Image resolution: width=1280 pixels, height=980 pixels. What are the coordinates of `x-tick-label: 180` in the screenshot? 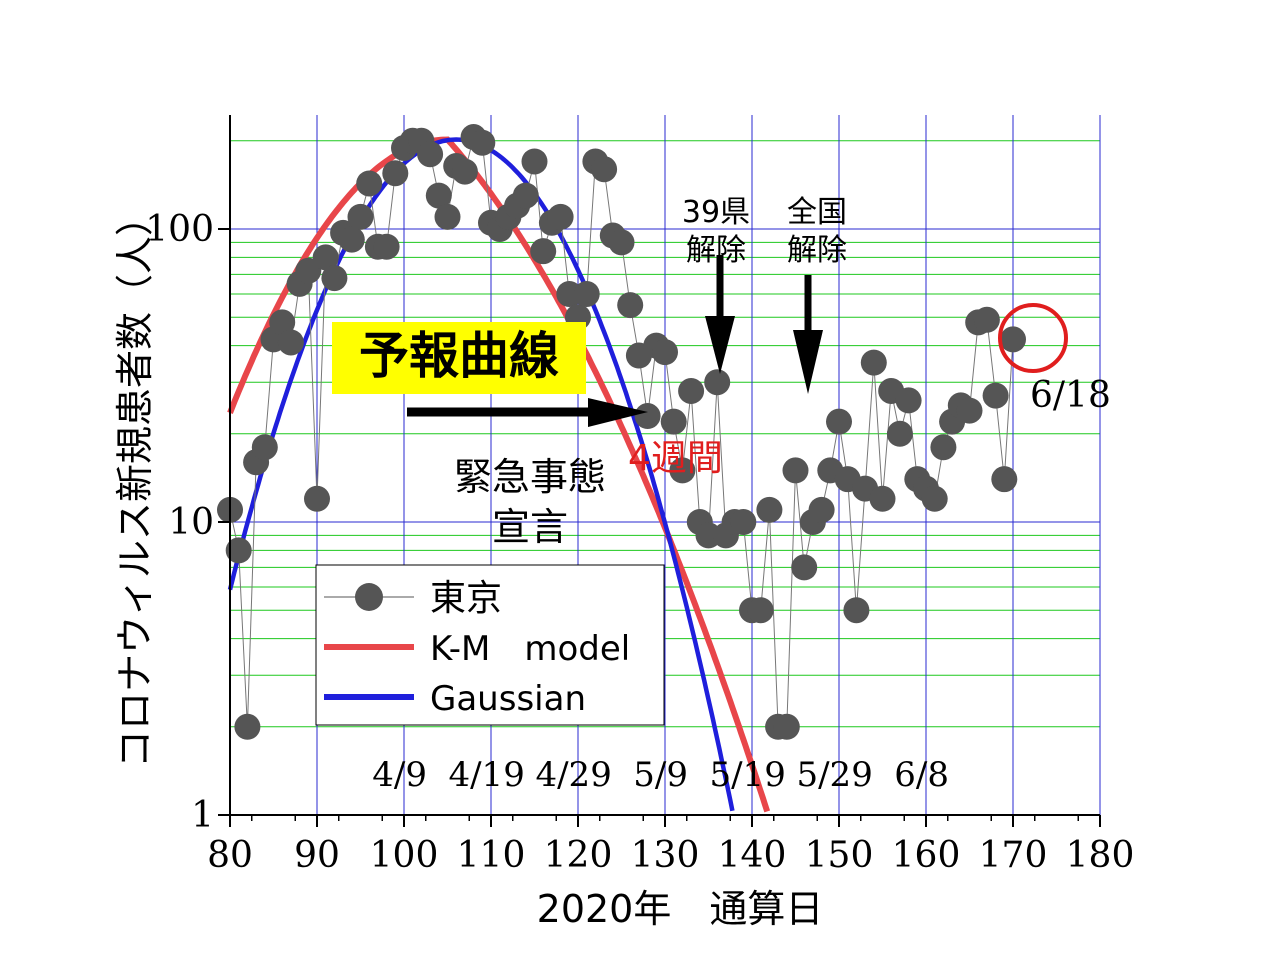 It's located at (1100, 855).